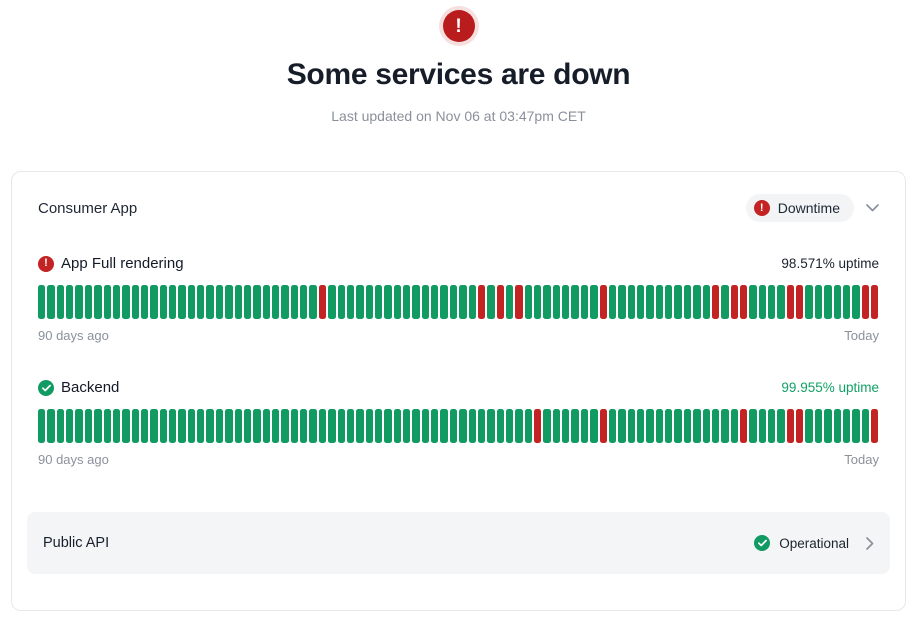 This screenshot has height=623, width=917. What do you see at coordinates (799, 208) in the screenshot?
I see `group-status-badge: ! Downtime` at bounding box center [799, 208].